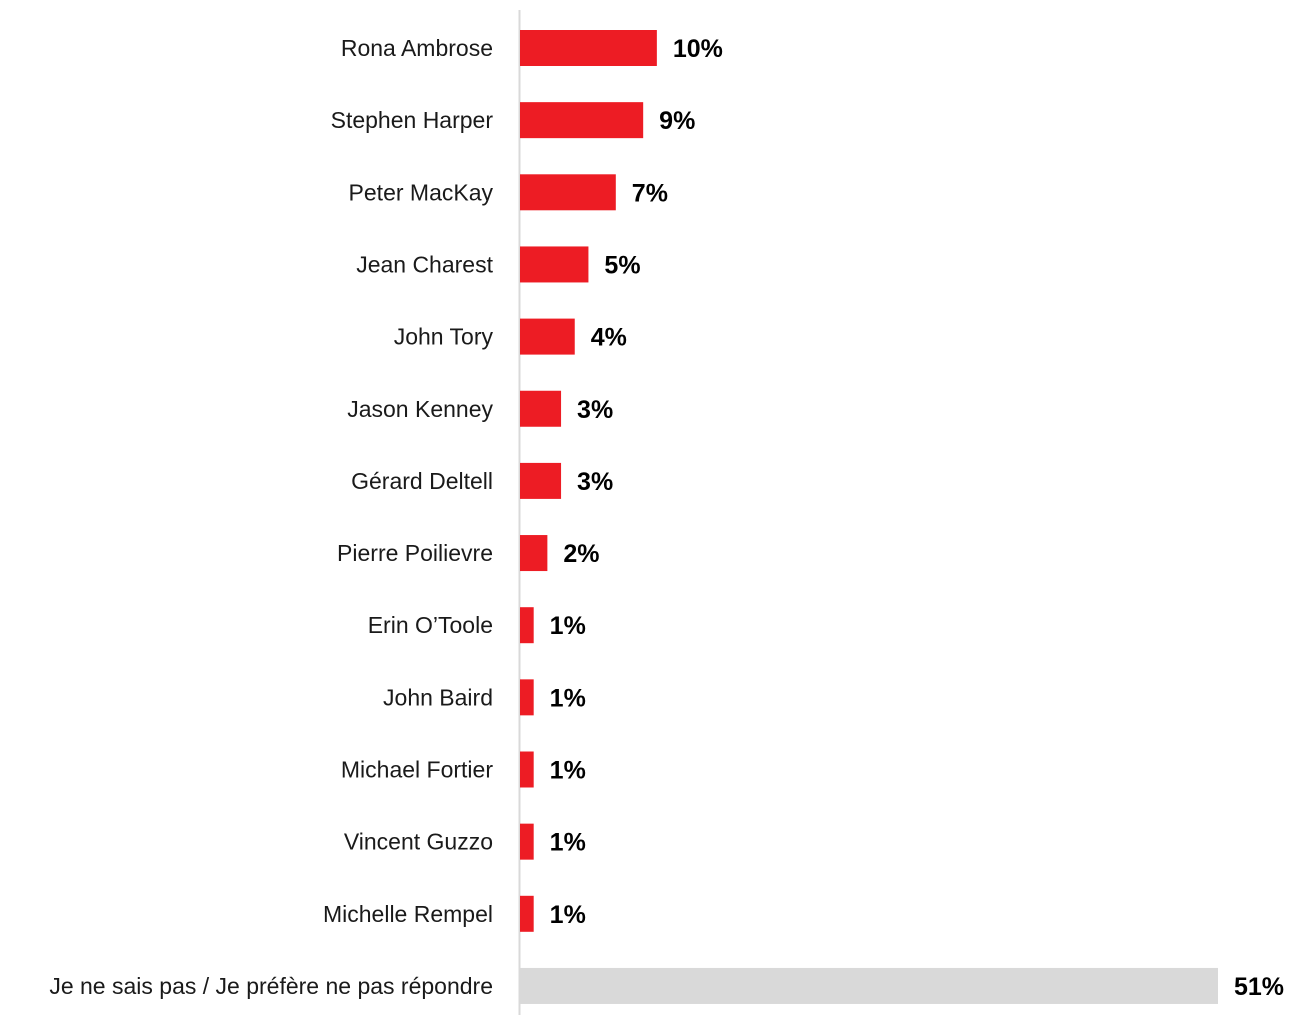 Image resolution: width=1295 pixels, height=1015 pixels. Describe the element at coordinates (444, 337) in the screenshot. I see `category-label: John Tory` at that location.